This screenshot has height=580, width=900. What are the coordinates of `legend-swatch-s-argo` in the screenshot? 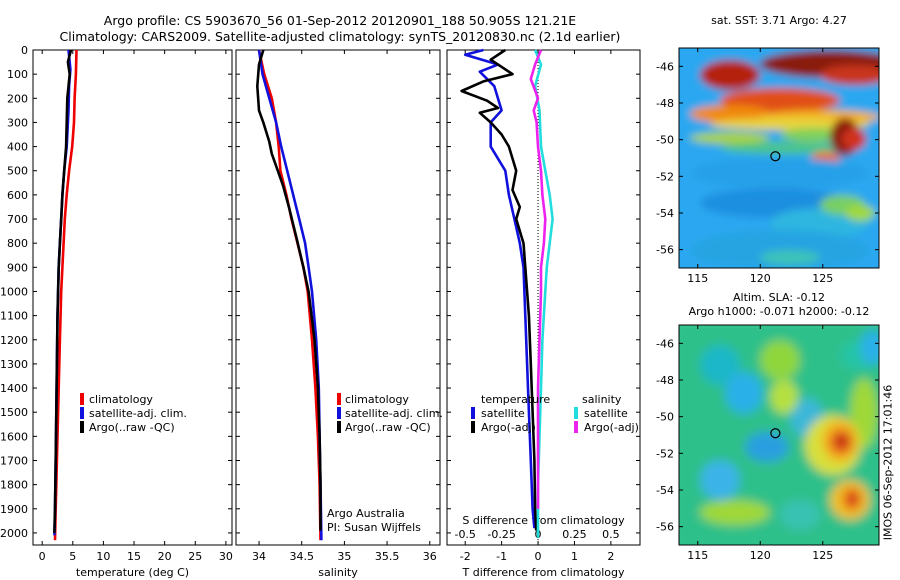 It's located at (576, 427).